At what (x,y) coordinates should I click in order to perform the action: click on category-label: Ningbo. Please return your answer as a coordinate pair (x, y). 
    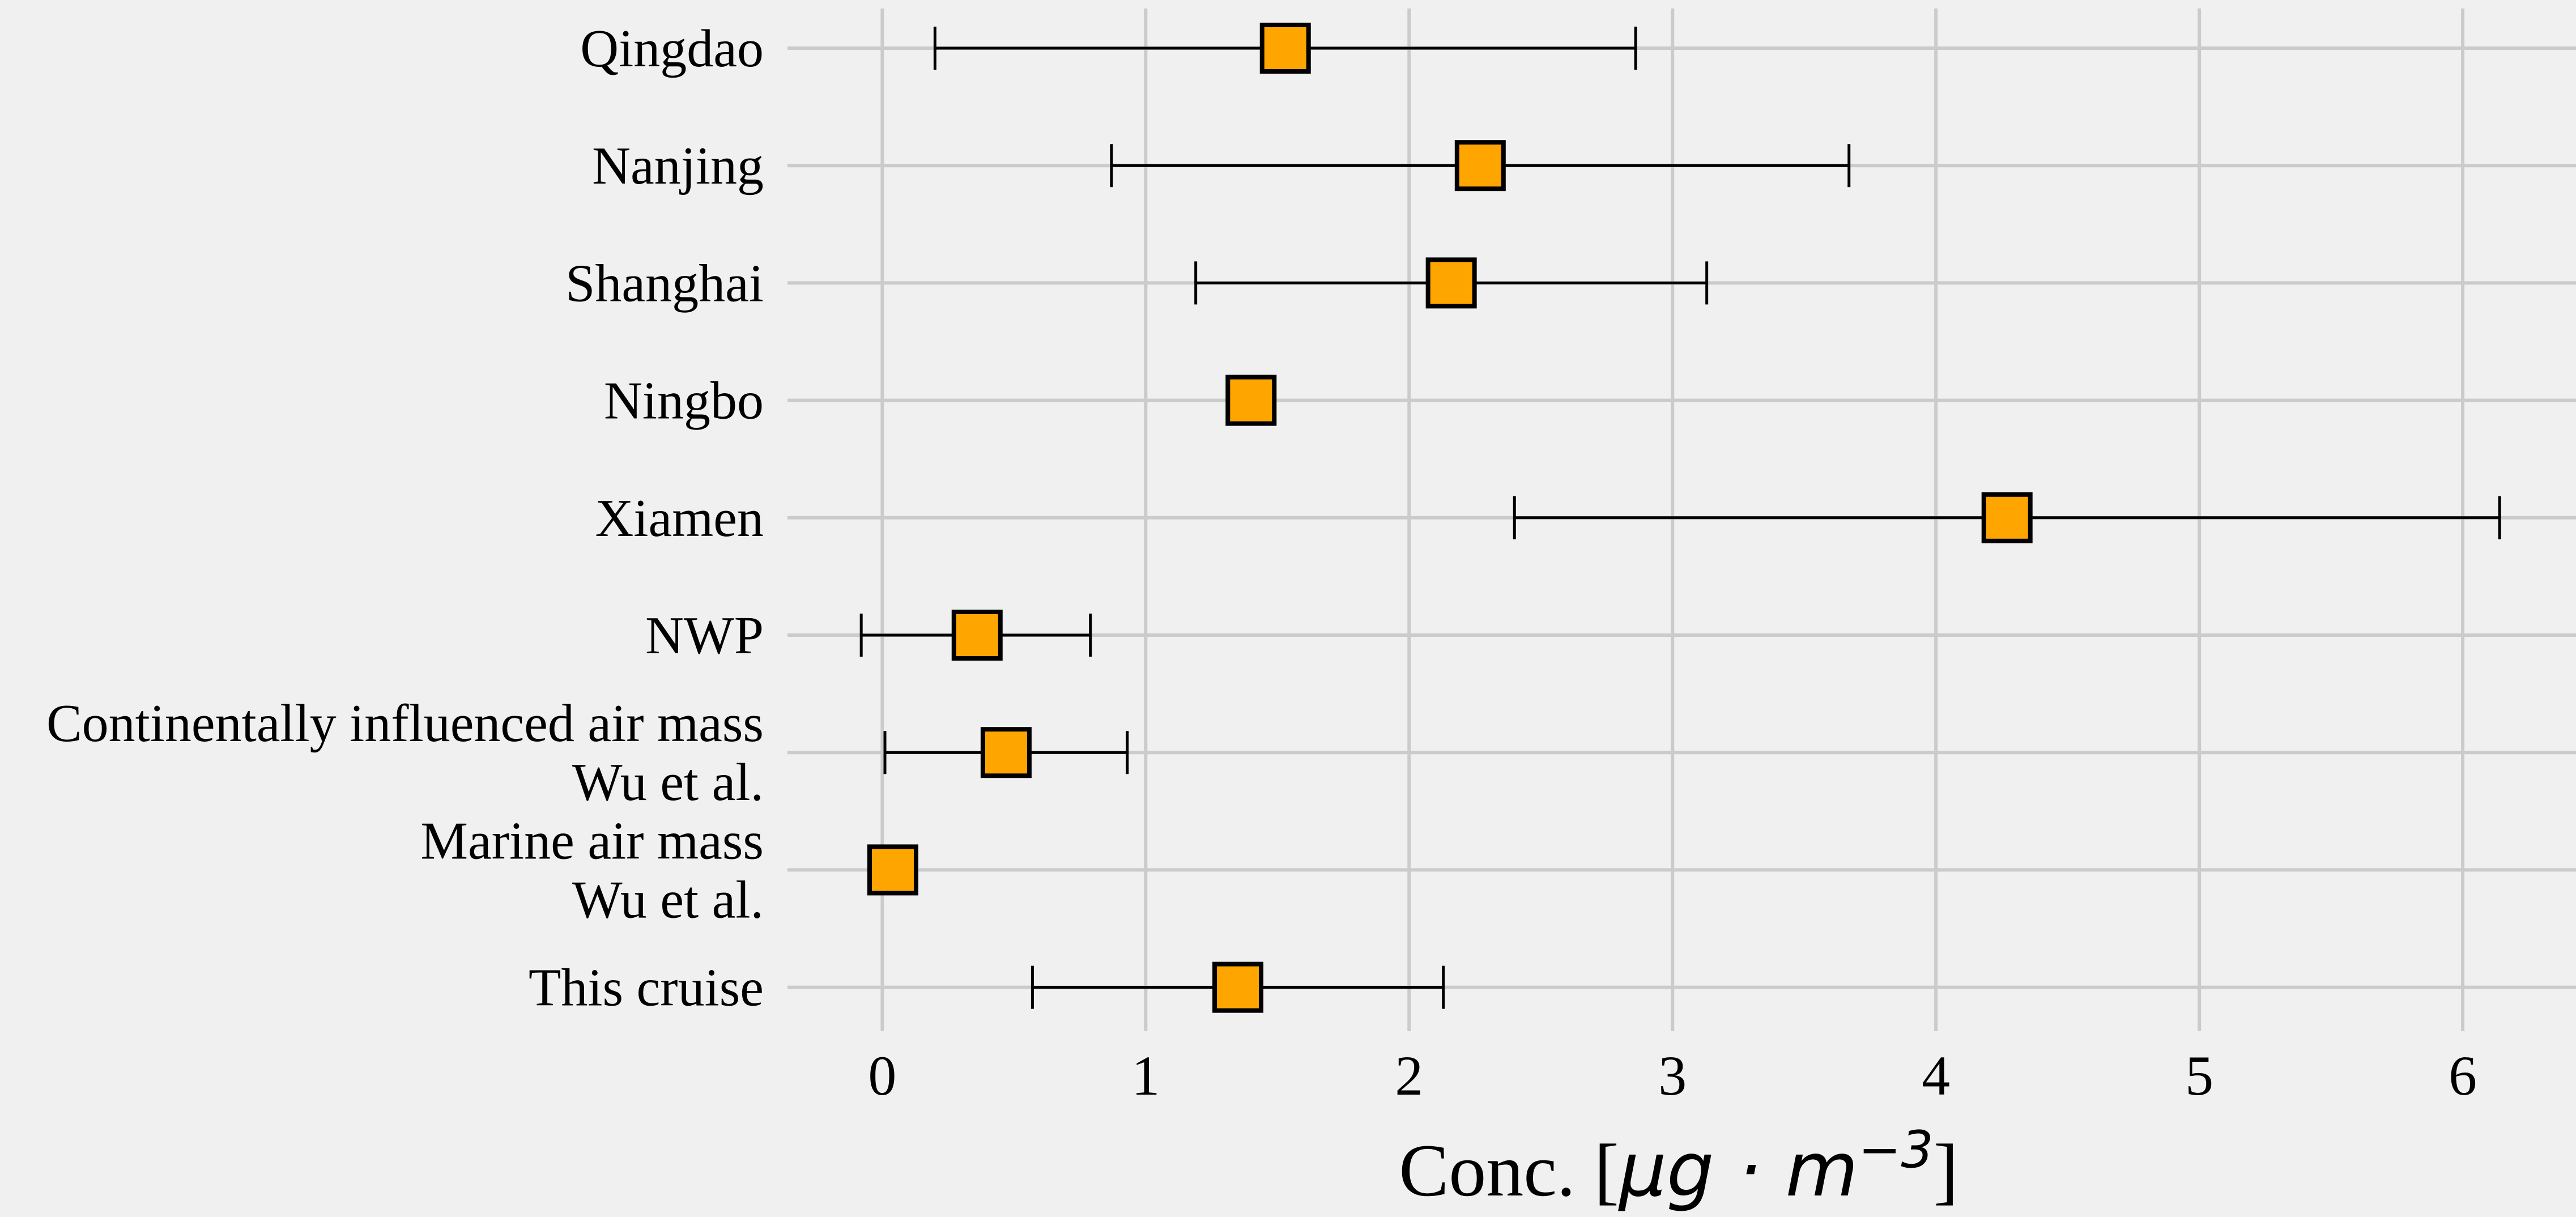
    Looking at the image, I should click on (684, 401).